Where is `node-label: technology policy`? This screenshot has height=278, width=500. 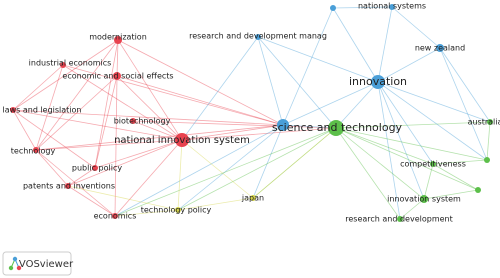
node-label: technology policy is located at coordinates (176, 210).